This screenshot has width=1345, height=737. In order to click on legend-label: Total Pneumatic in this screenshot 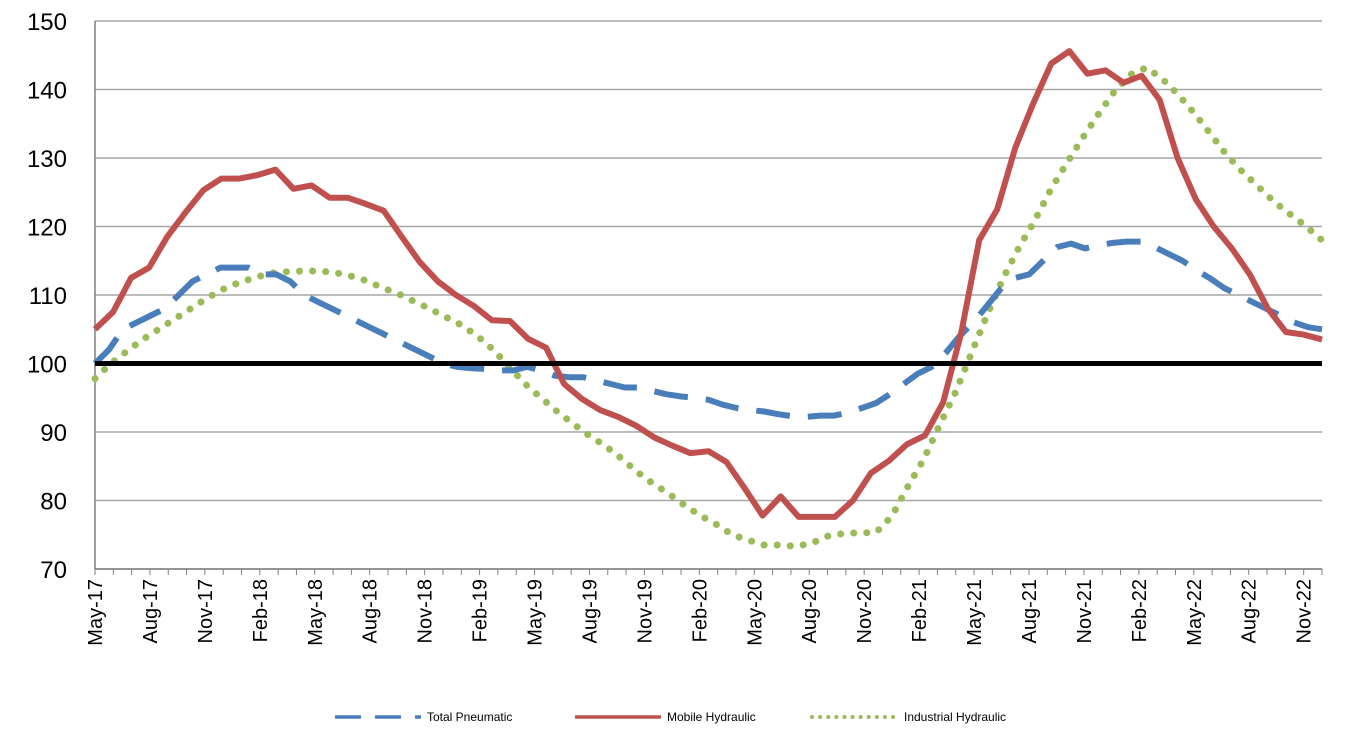, I will do `click(469, 717)`.